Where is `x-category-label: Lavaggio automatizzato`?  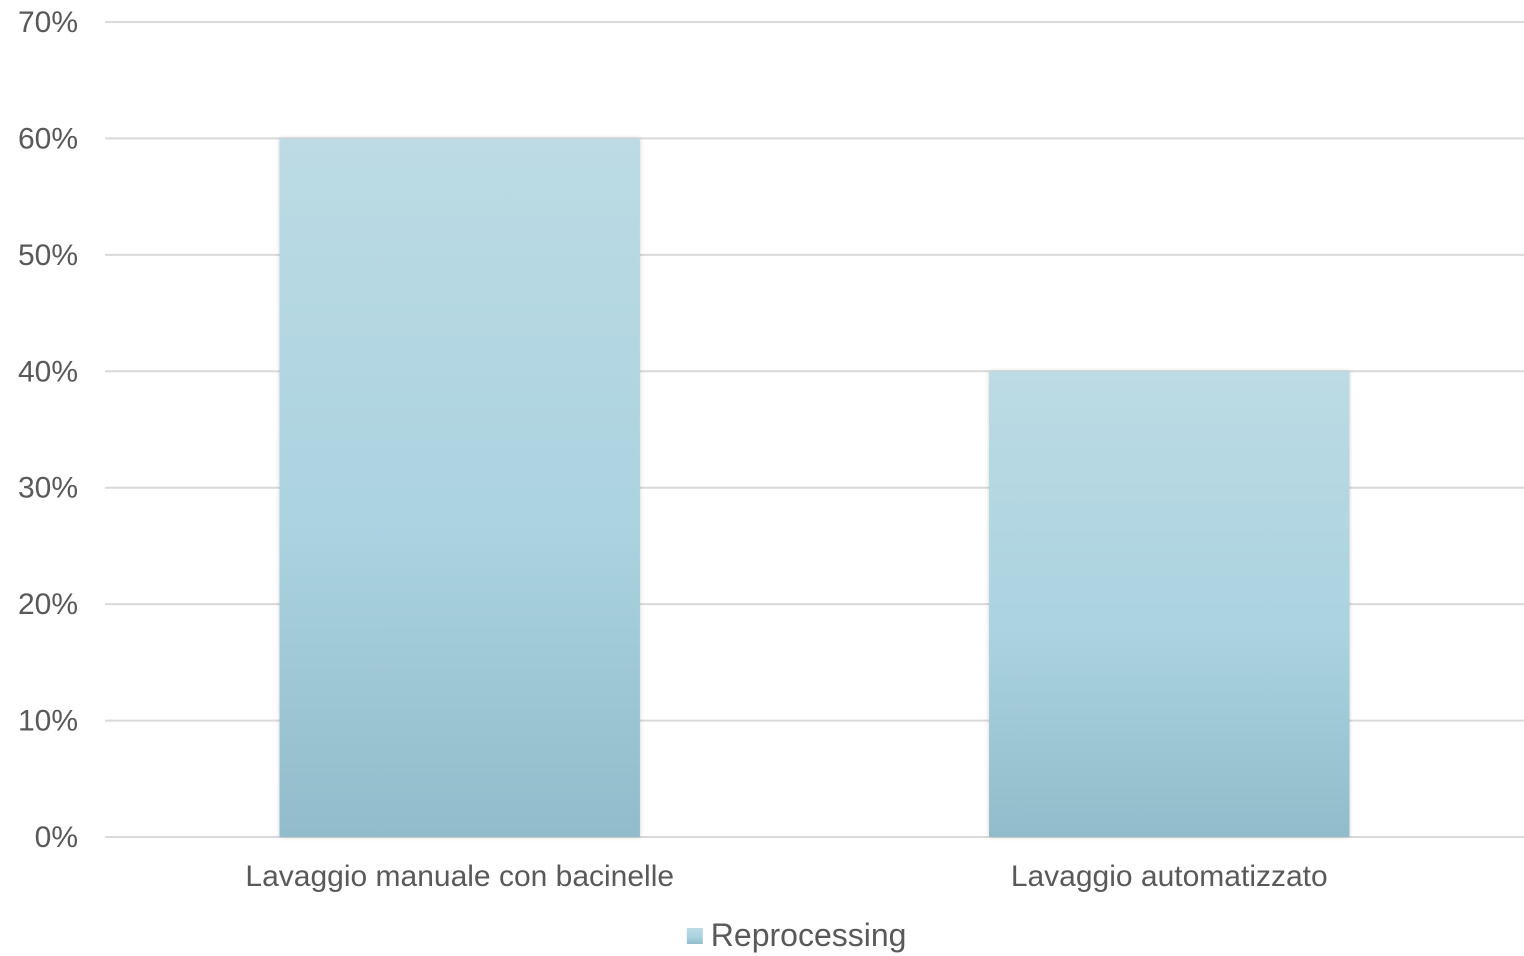
x-category-label: Lavaggio automatizzato is located at coordinates (1169, 876).